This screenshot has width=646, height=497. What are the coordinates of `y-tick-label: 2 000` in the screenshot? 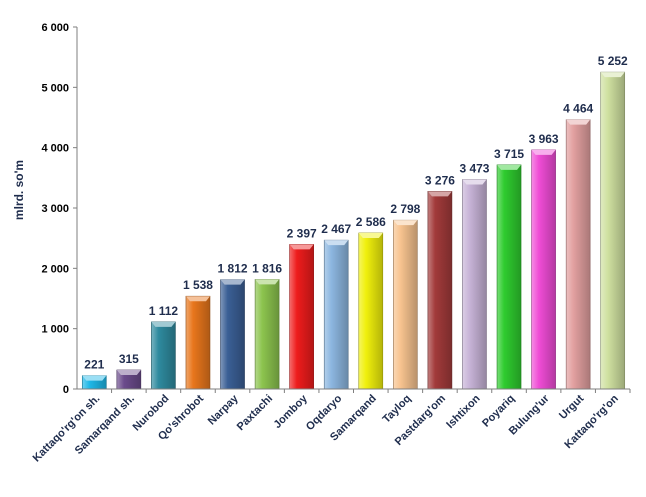 It's located at (55, 269).